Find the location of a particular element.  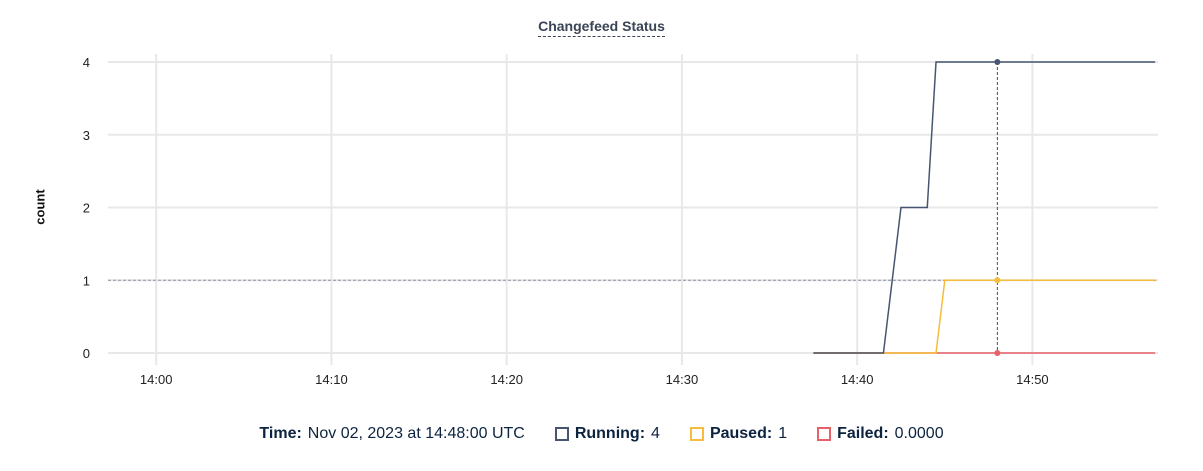

x-tick-label: 14:40 is located at coordinates (857, 379).